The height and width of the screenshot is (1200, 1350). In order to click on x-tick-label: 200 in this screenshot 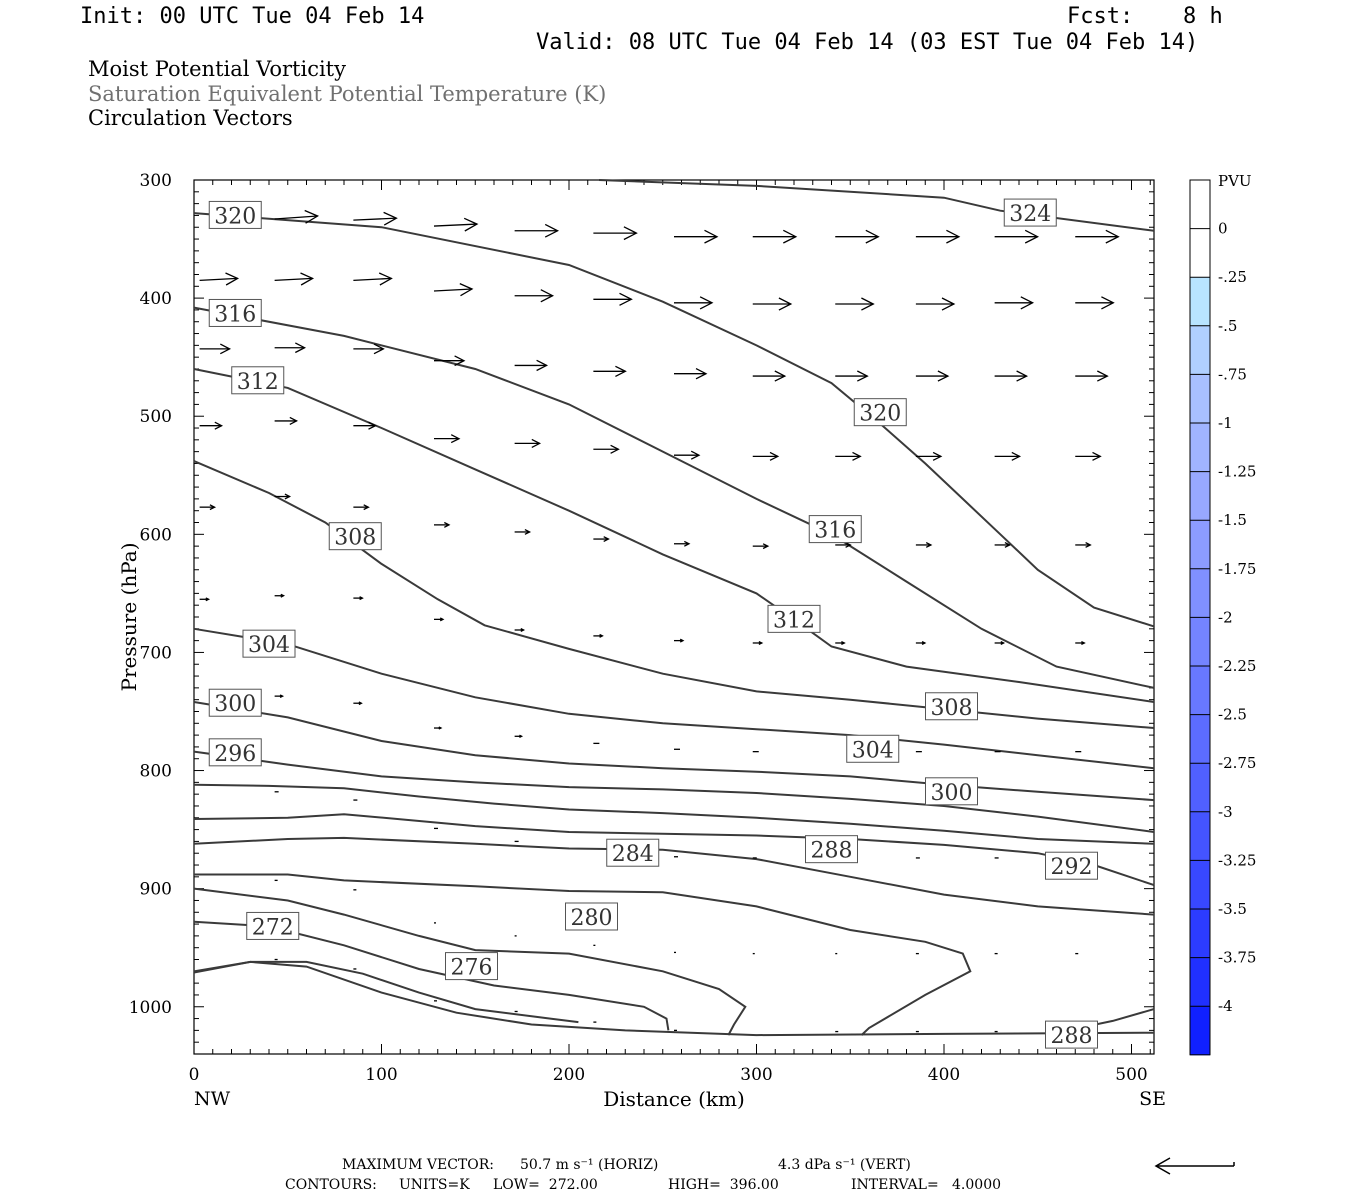, I will do `click(569, 1075)`.